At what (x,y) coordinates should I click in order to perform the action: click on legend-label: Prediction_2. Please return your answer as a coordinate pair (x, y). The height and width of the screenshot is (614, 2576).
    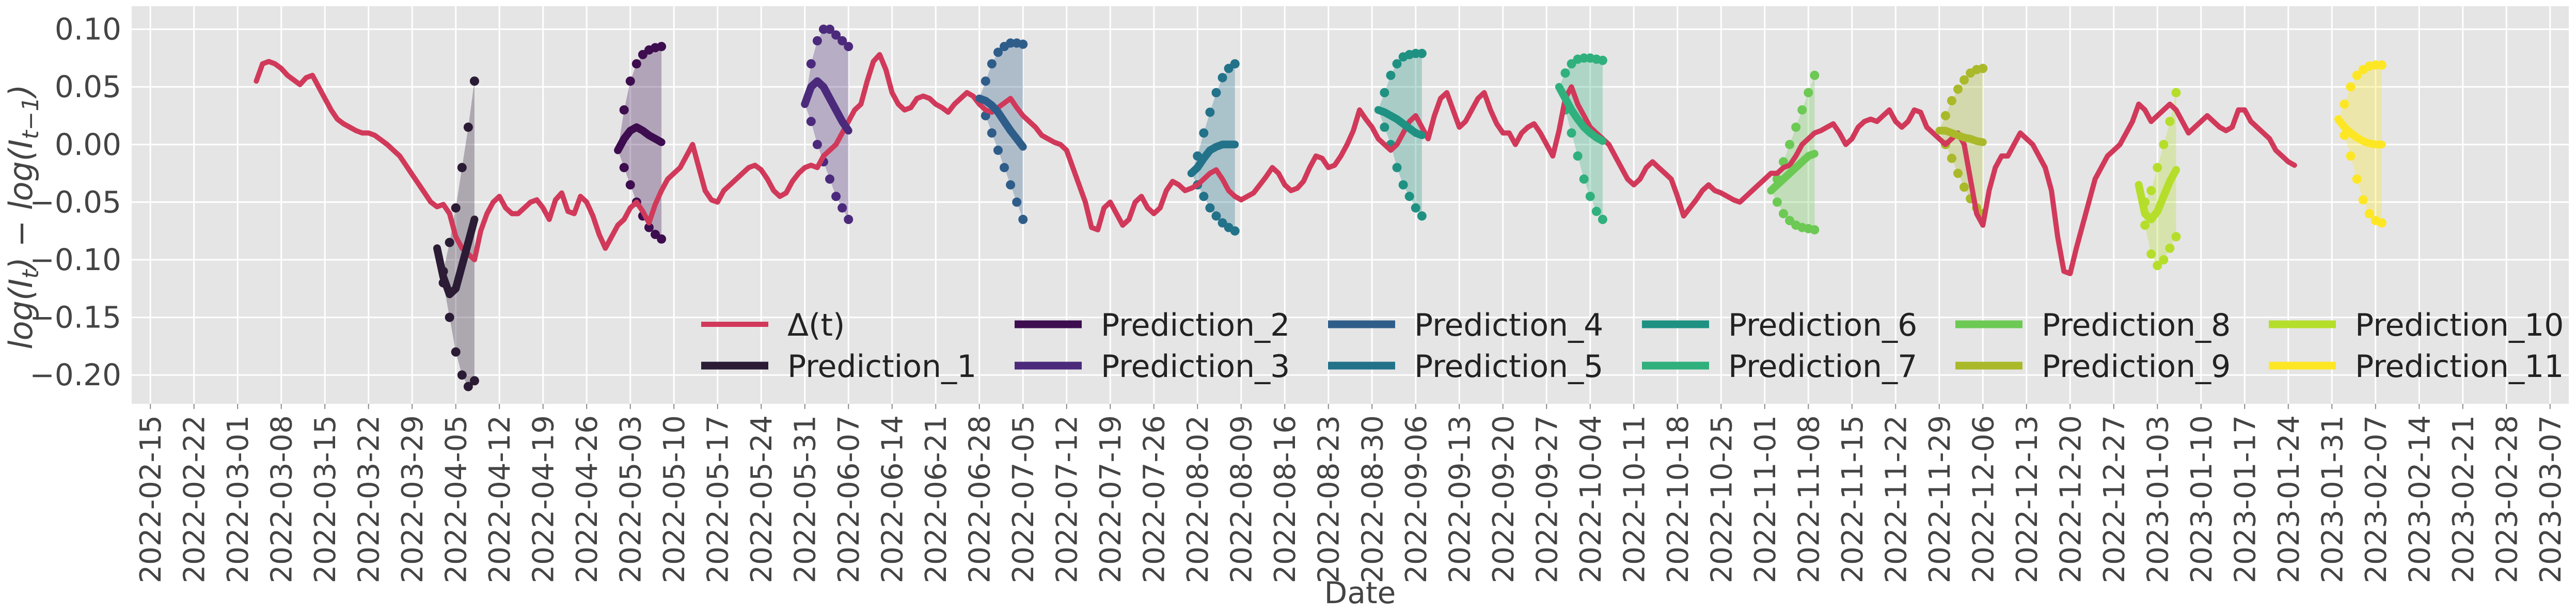
    Looking at the image, I should click on (1195, 325).